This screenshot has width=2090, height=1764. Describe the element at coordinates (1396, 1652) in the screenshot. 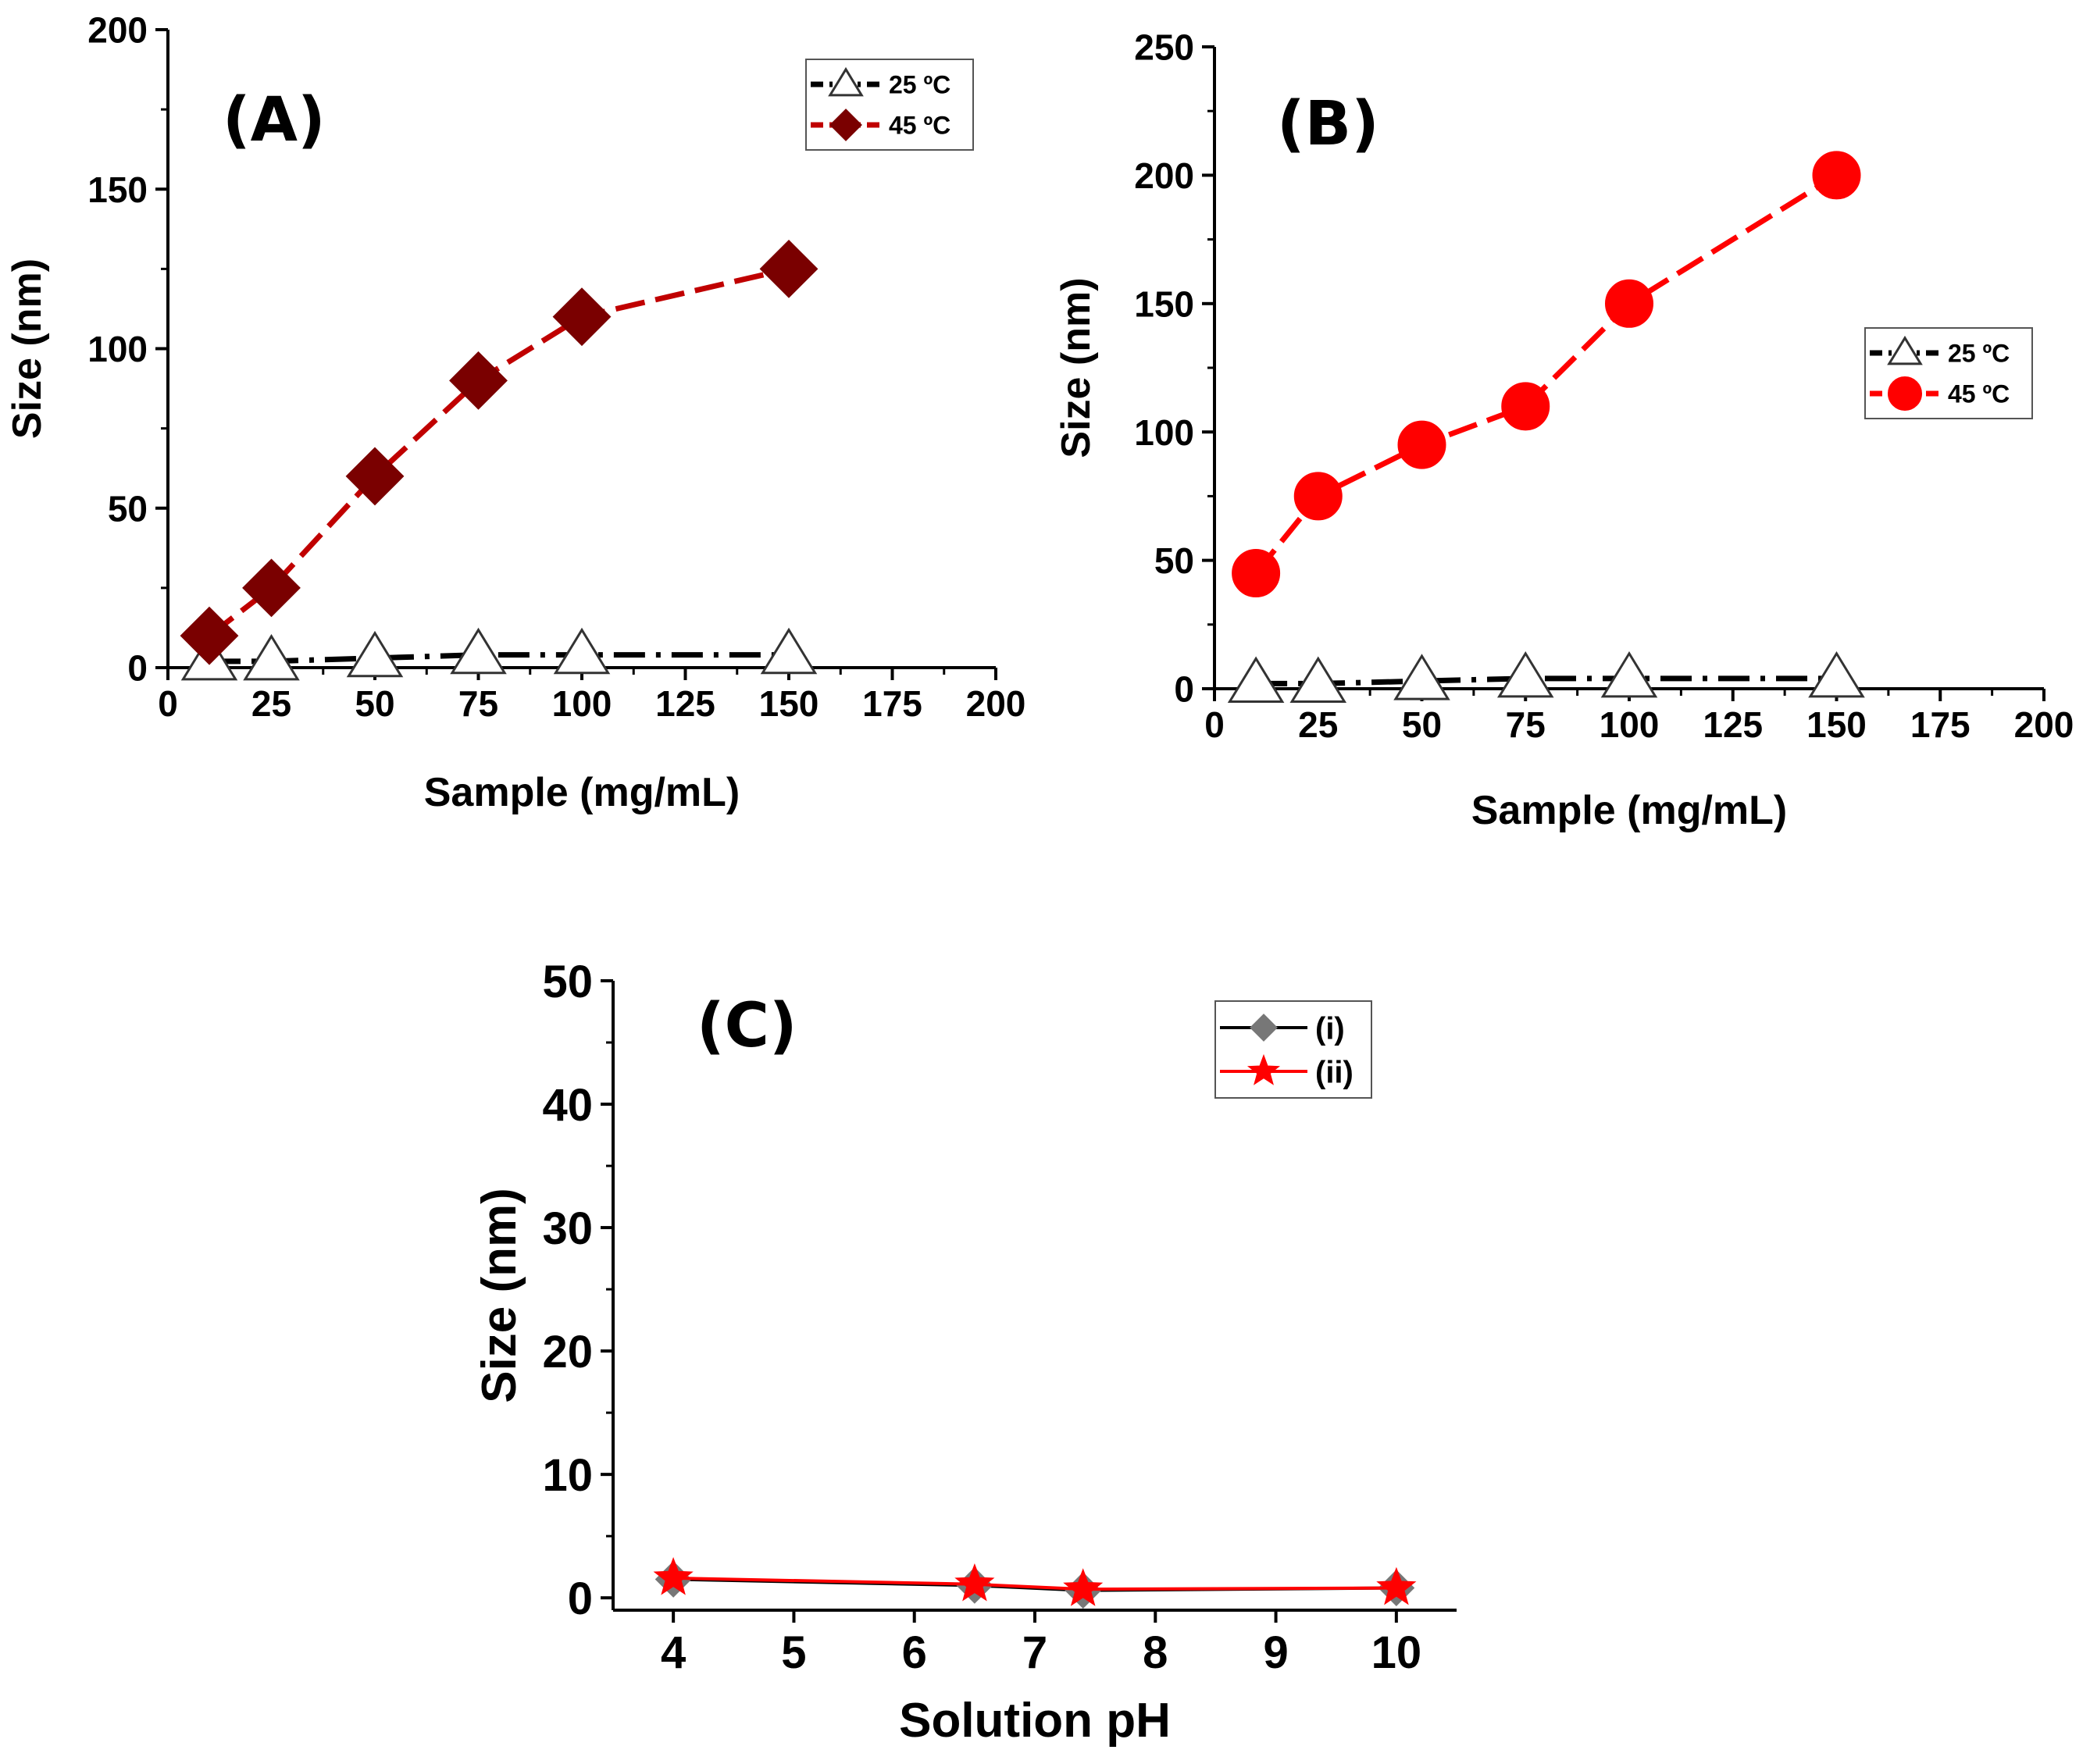

I see `x-tick-label: 10` at that location.